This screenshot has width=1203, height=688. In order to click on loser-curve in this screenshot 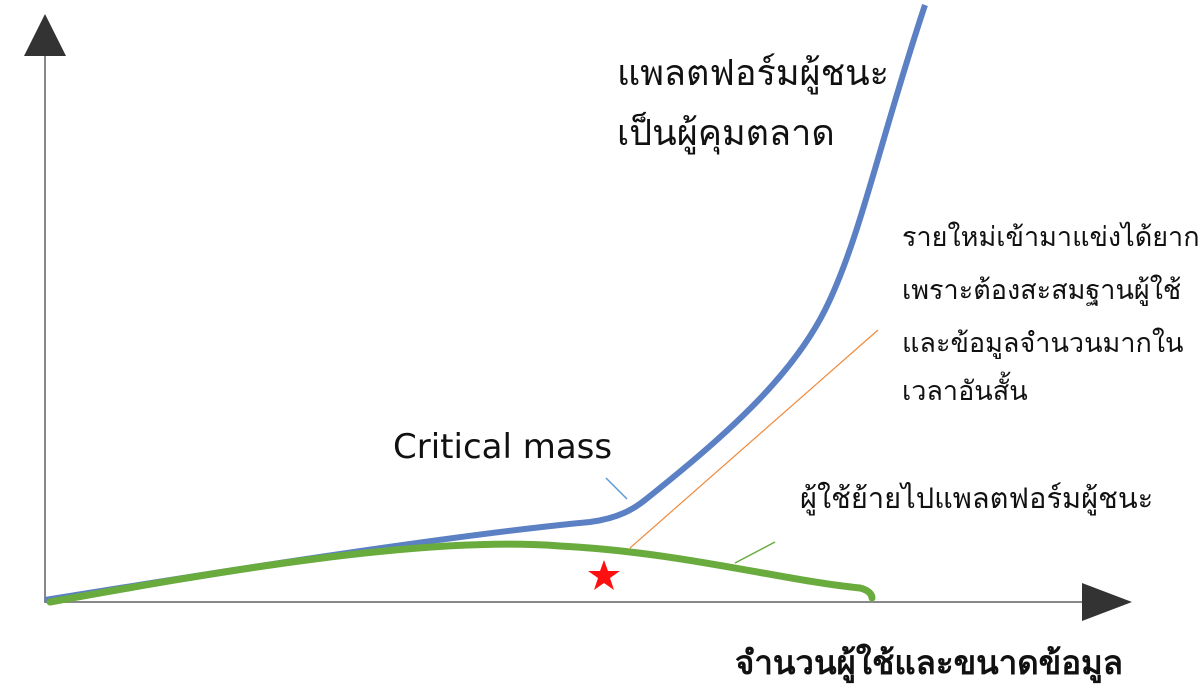, I will do `click(461, 573)`.